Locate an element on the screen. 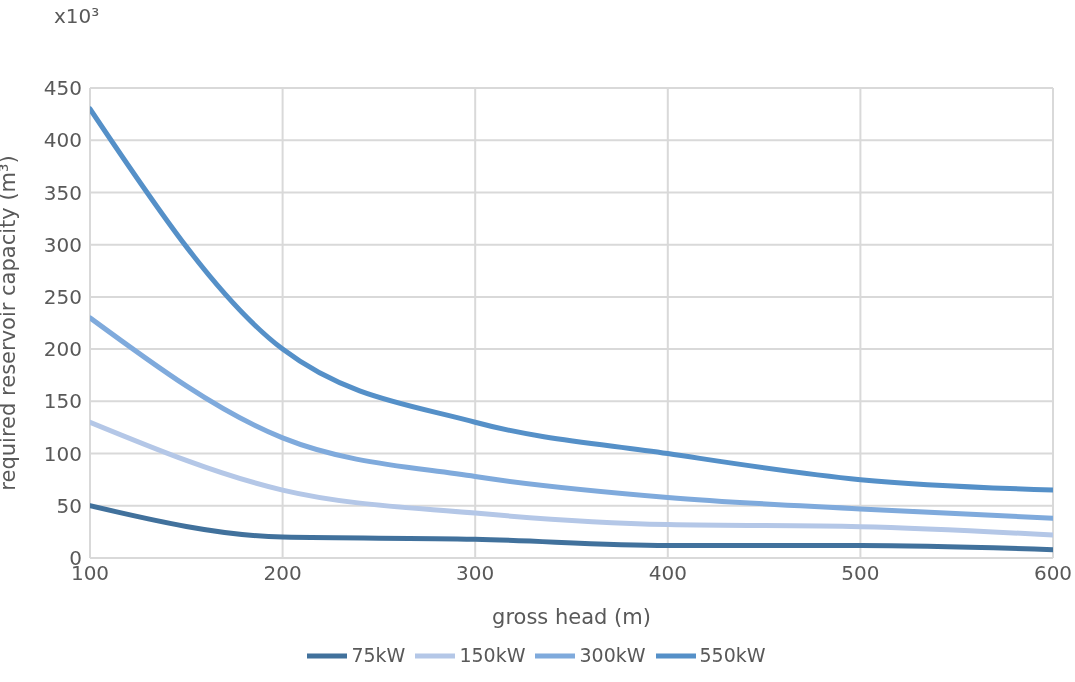 The height and width of the screenshot is (682, 1075). y-tick-label: 350 is located at coordinates (62, 192).